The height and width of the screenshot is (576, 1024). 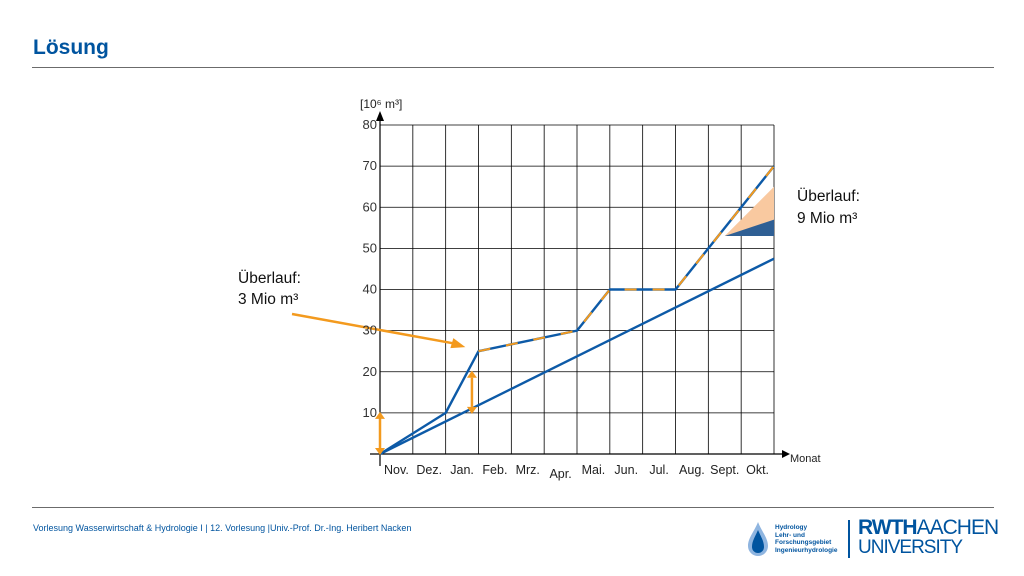 What do you see at coordinates (692, 470) in the screenshot?
I see `x-tick-label: Aug.` at bounding box center [692, 470].